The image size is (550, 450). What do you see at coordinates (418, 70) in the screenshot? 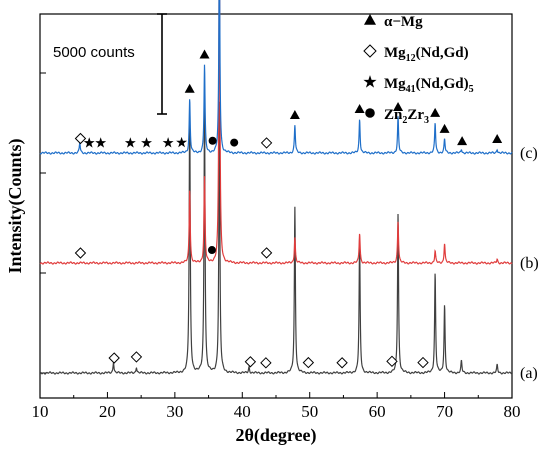
I see `legend: α−Mg Mg12(Nd,Gd) Mg41(Nd,Gd)5 Zn2Zr3` at bounding box center [418, 70].